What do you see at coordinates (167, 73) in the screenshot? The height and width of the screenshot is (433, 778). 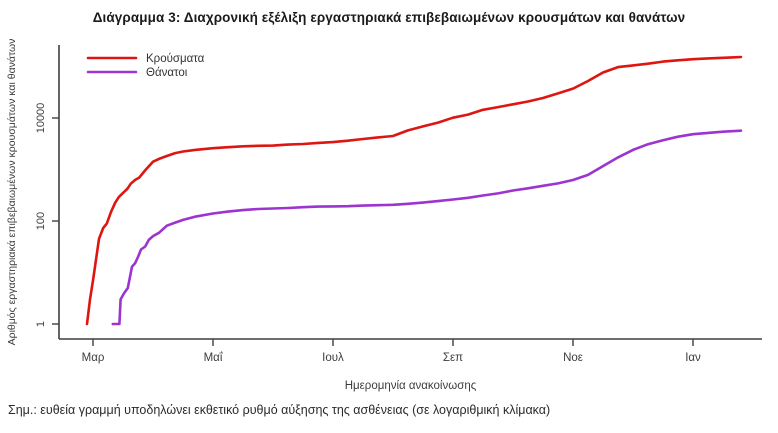 I see `deaths-legend-label: Θάνατοι` at bounding box center [167, 73].